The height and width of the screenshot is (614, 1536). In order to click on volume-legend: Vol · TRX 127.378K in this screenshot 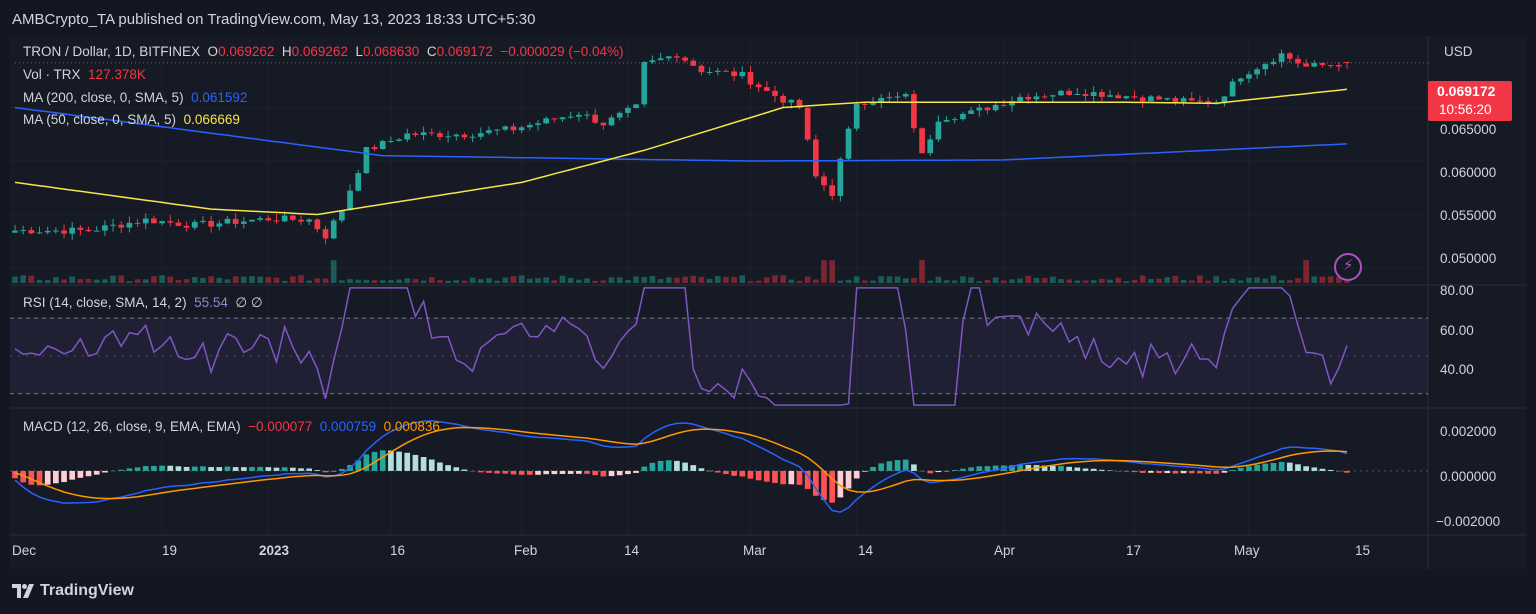, I will do `click(84, 74)`.